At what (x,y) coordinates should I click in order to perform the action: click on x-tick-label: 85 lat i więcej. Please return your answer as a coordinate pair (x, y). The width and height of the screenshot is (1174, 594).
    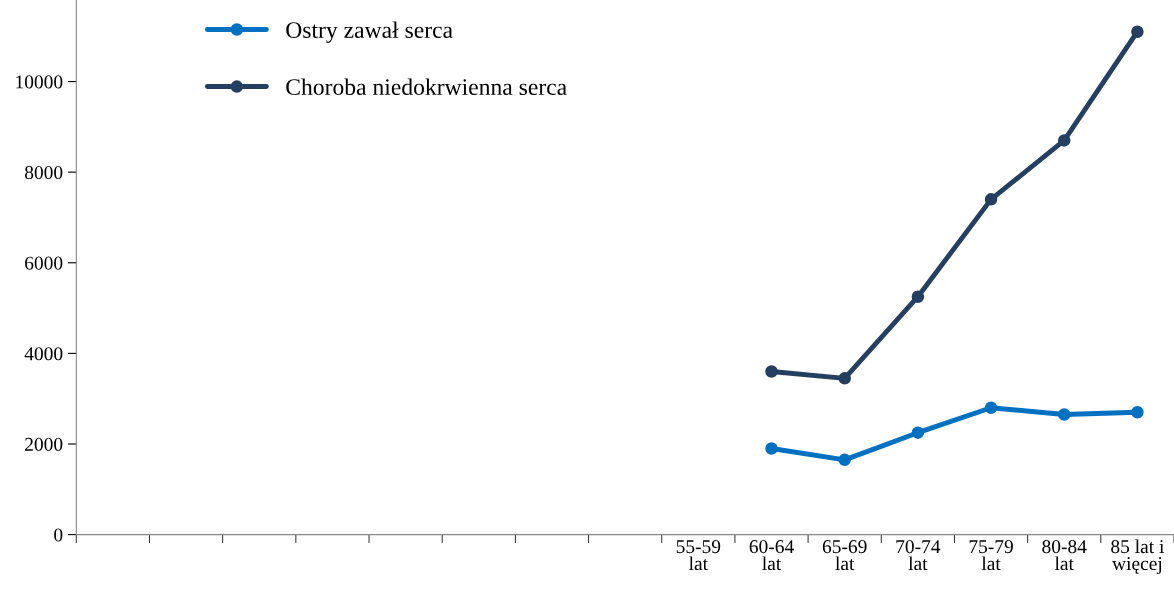
    Looking at the image, I should click on (1138, 557).